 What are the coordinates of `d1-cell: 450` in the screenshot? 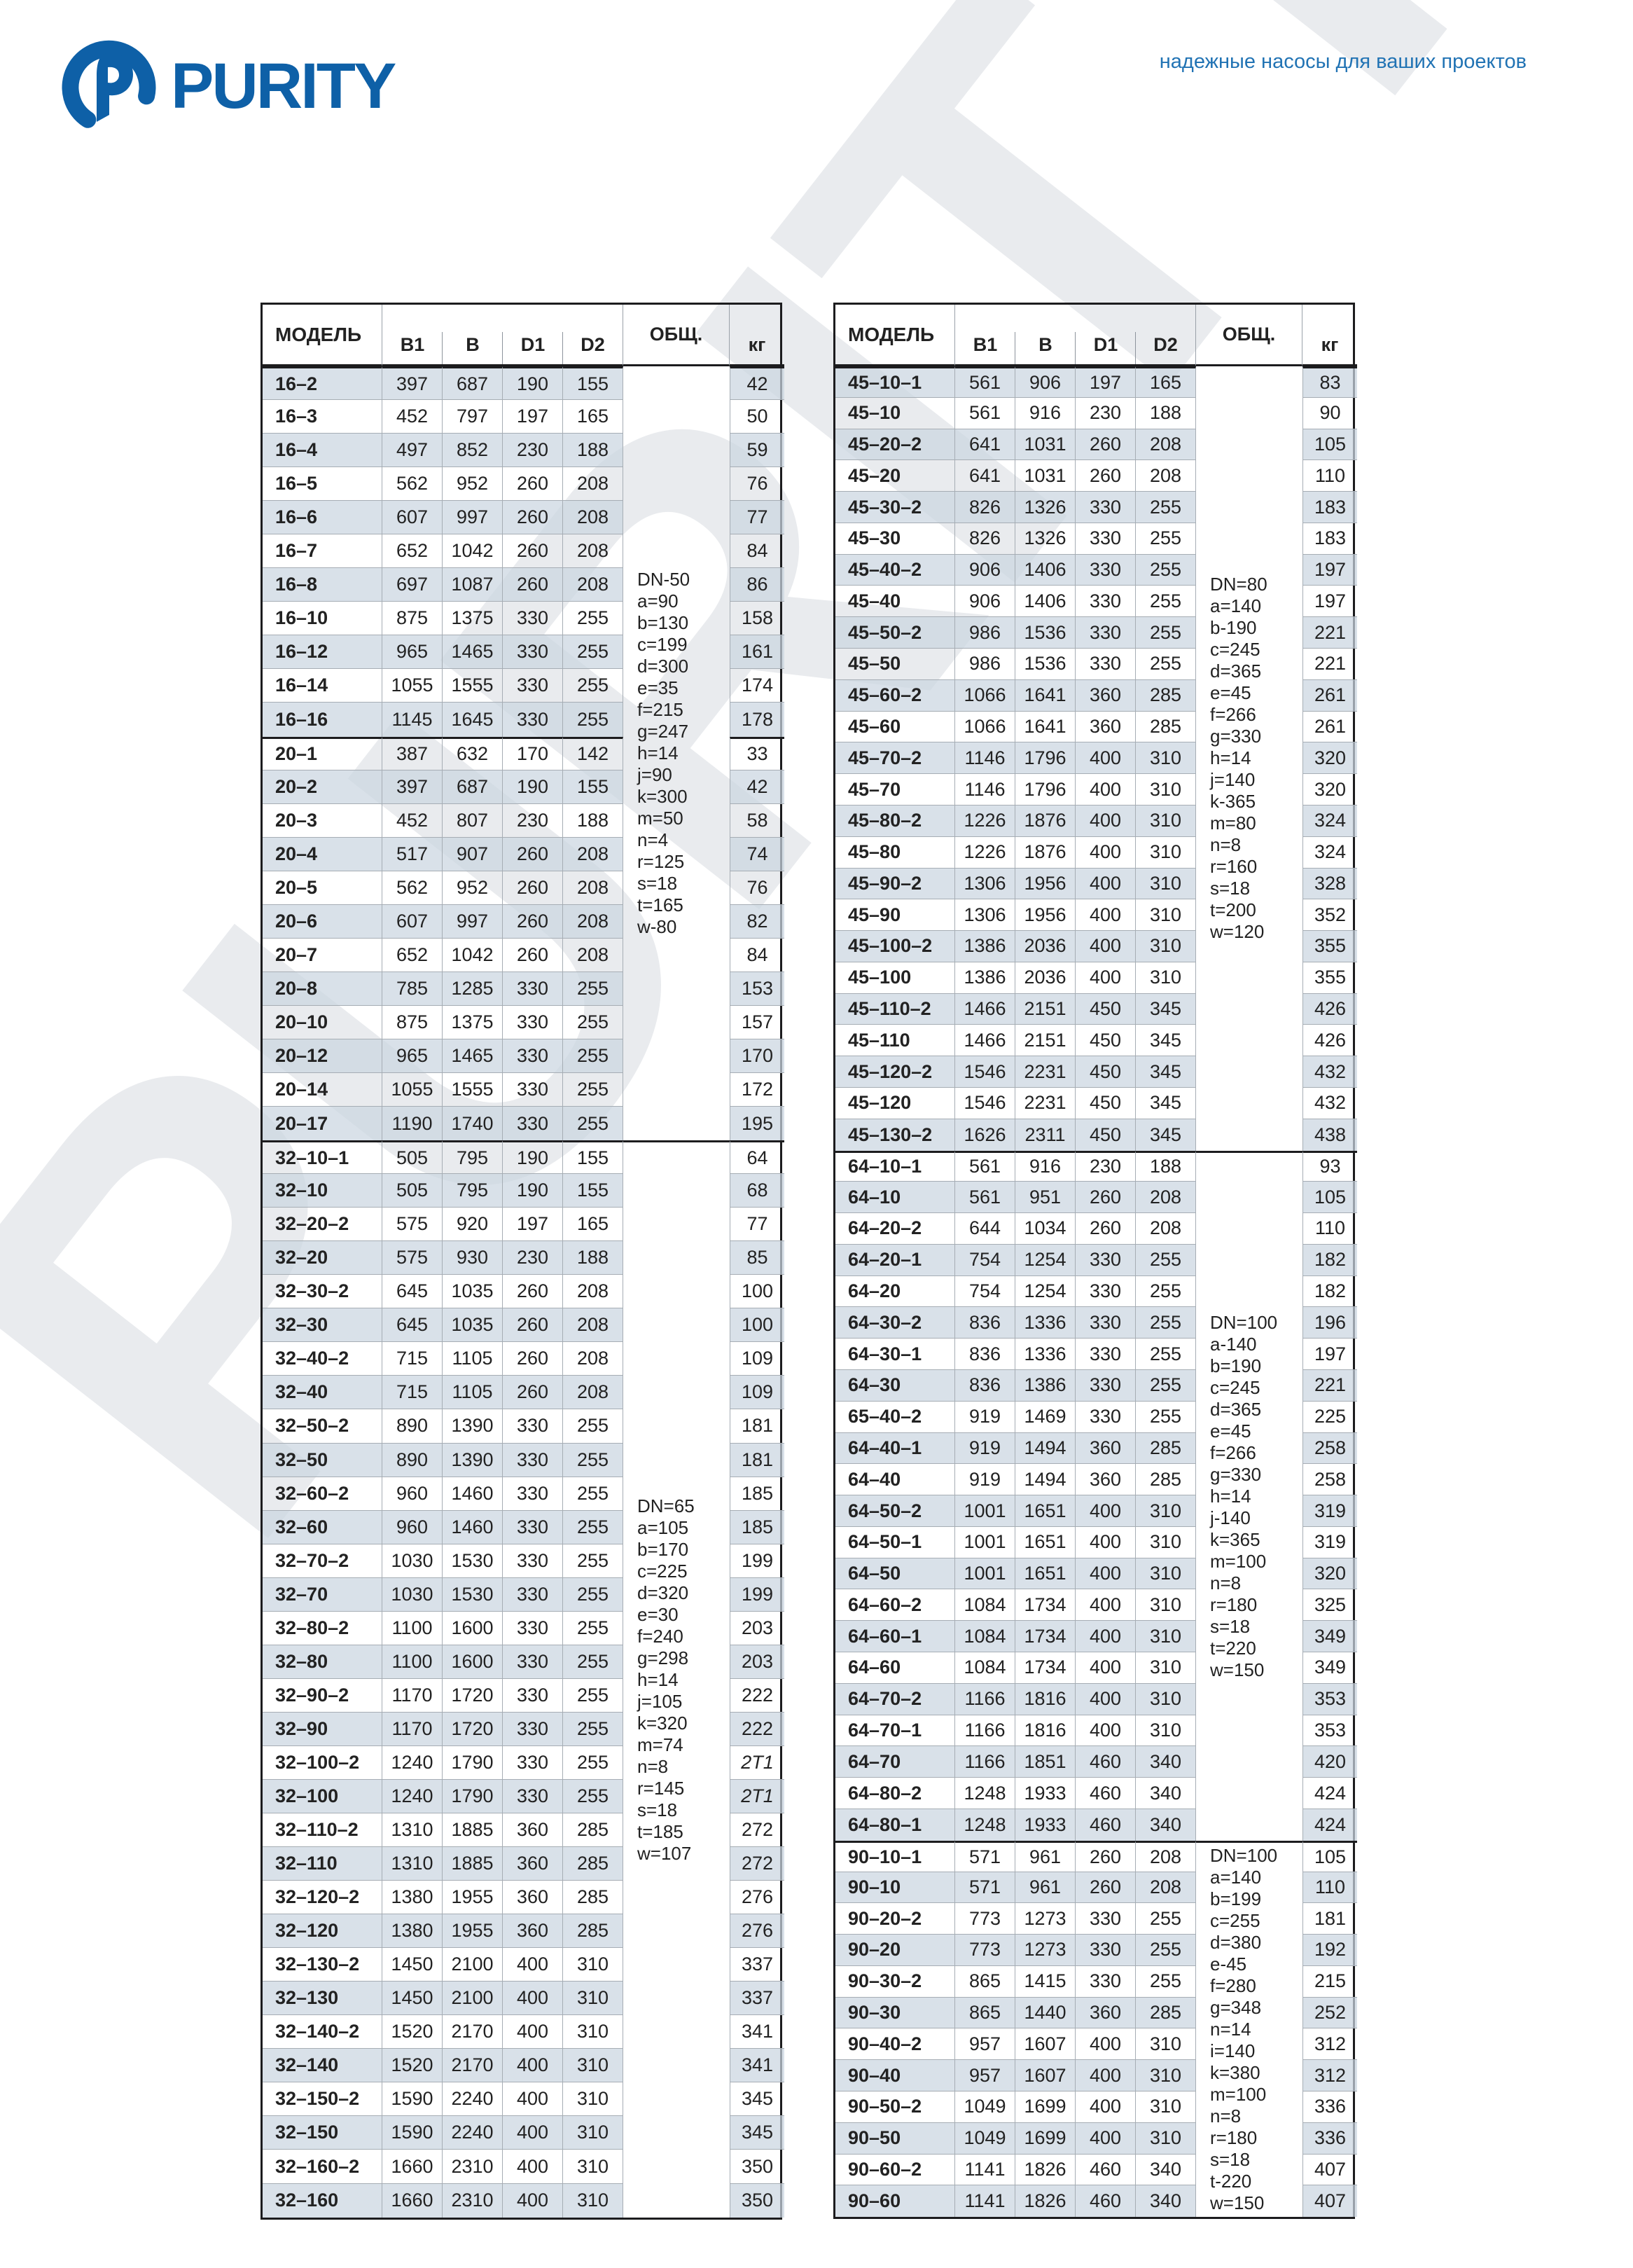 It's located at (1106, 1041).